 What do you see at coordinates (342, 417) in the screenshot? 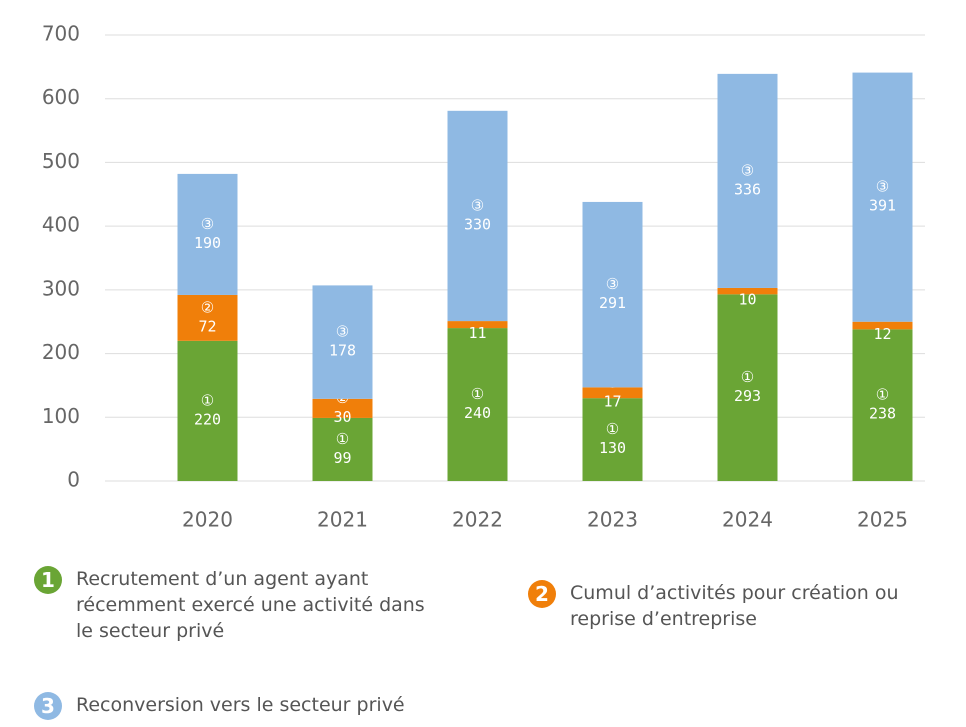
I see `data-label: 30` at bounding box center [342, 417].